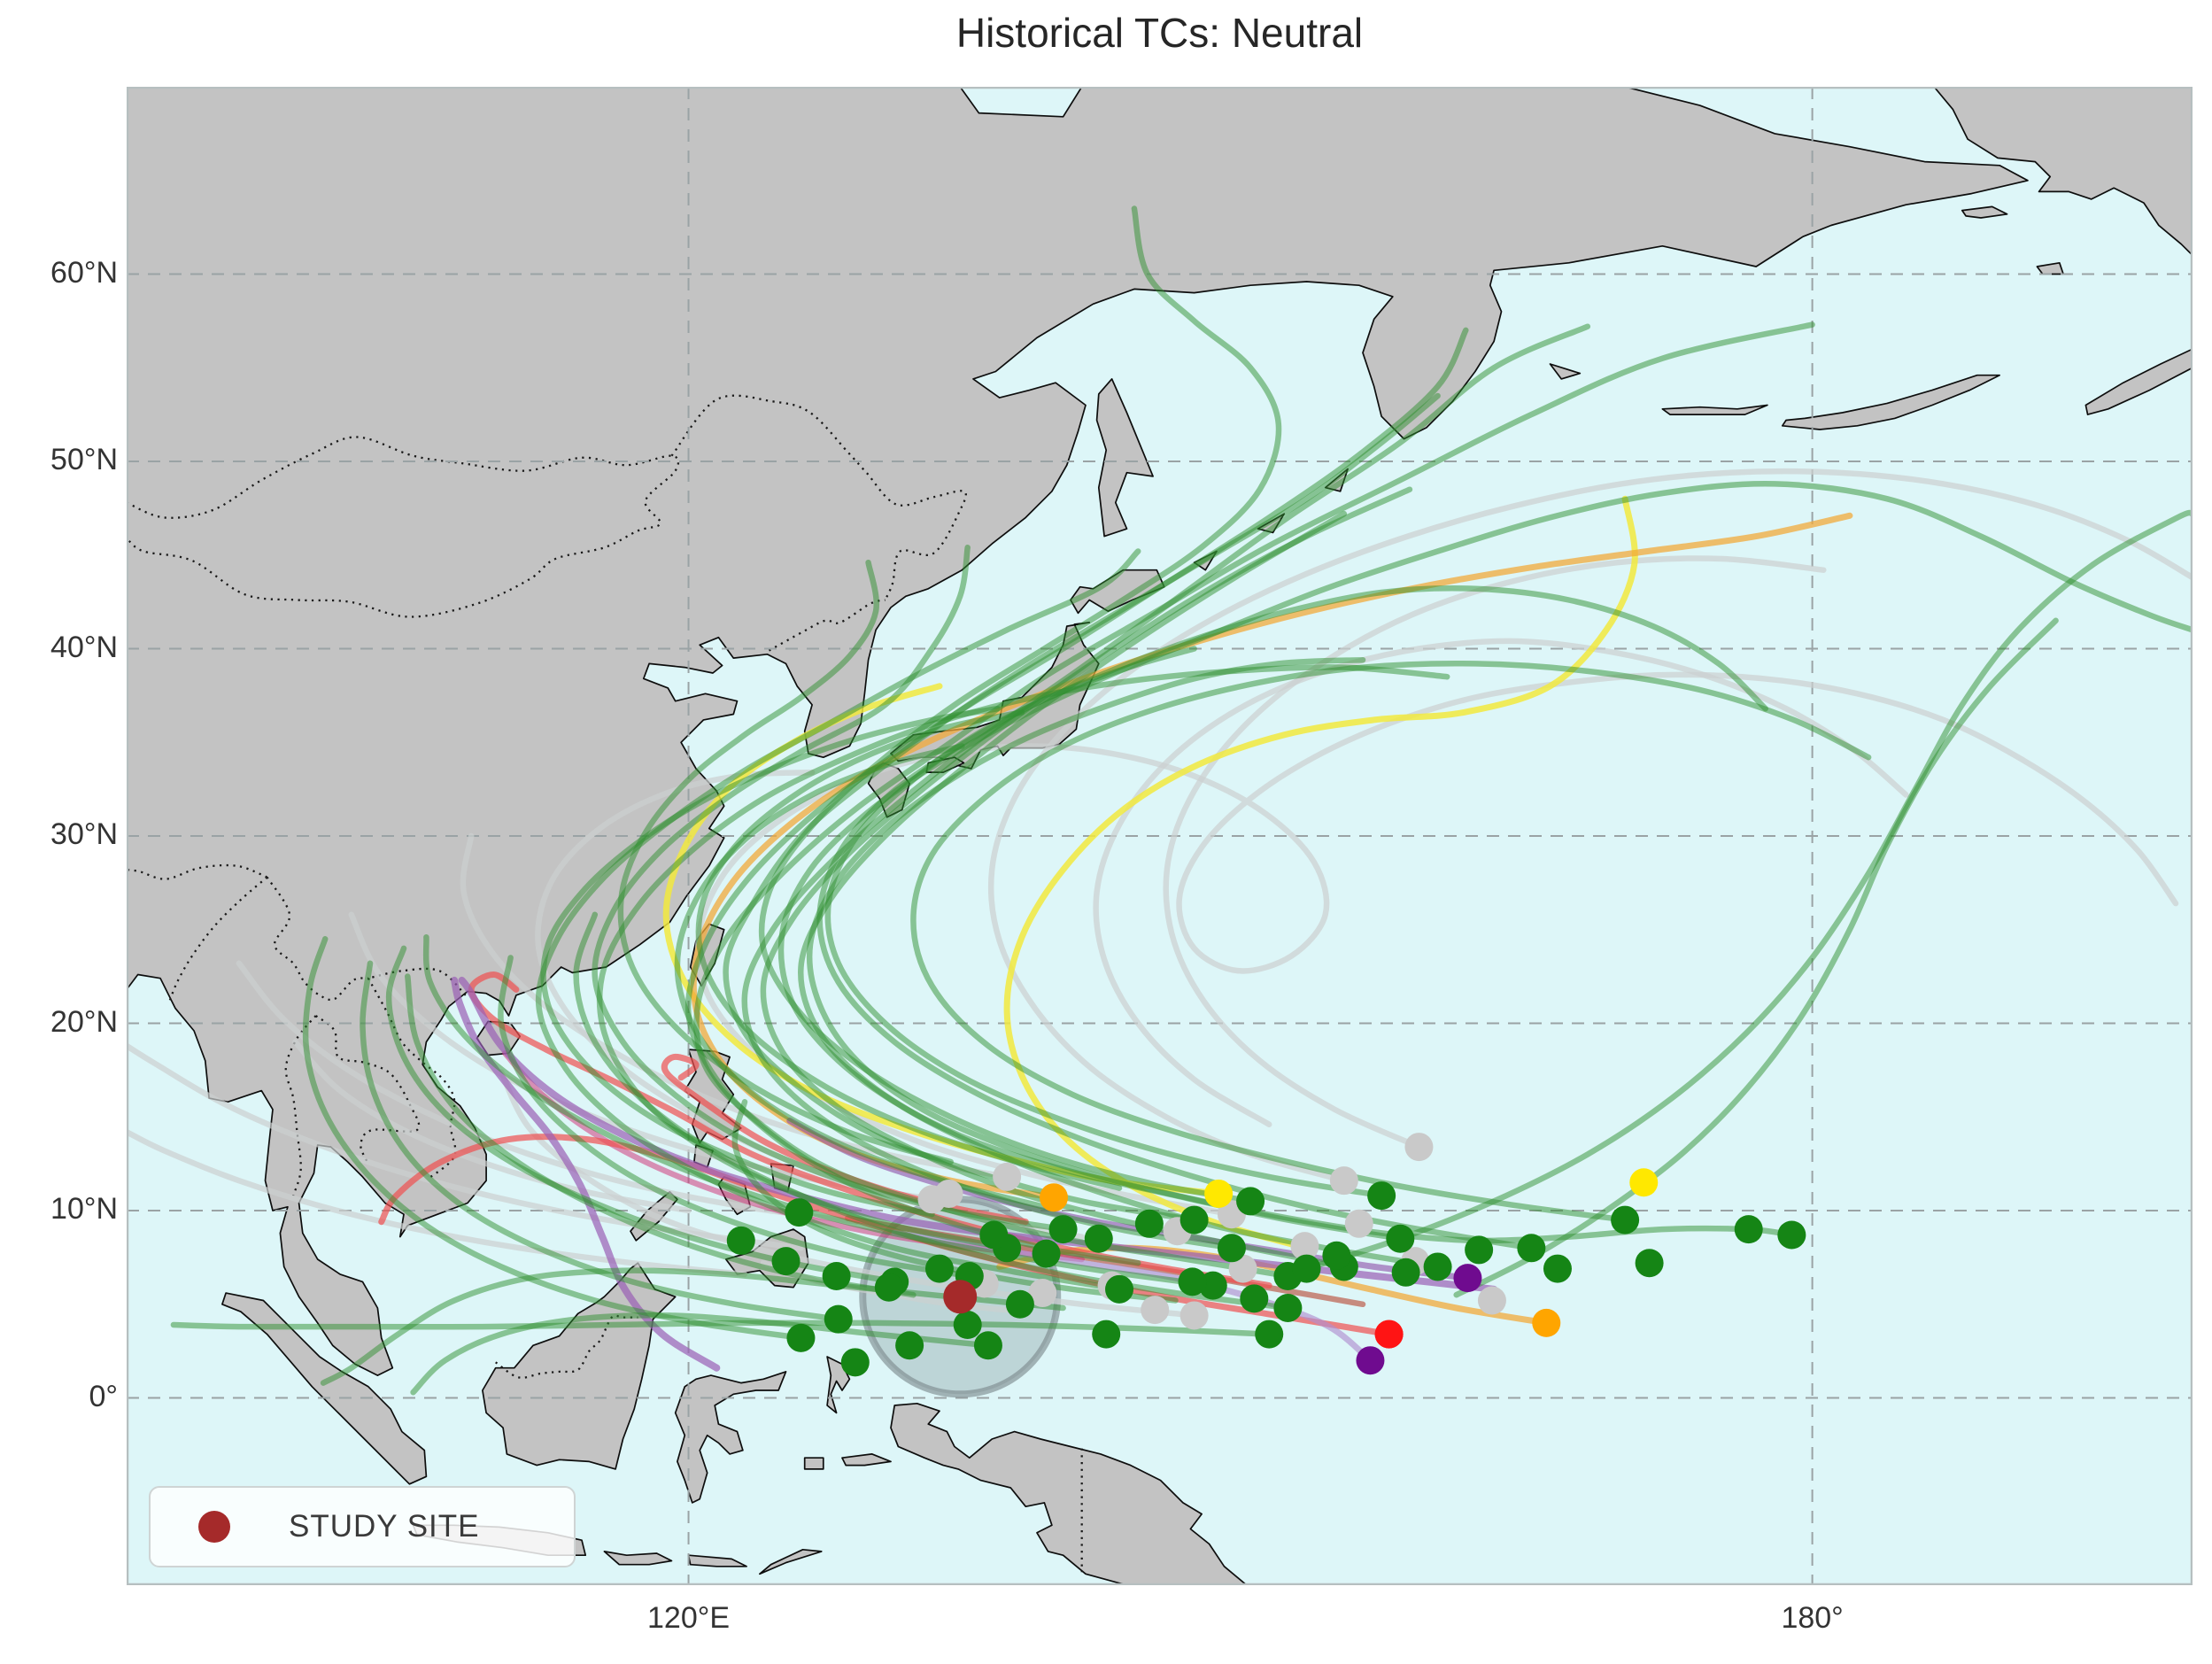 Image resolution: width=2212 pixels, height=1664 pixels. Describe the element at coordinates (791, 1561) in the screenshot. I see `land-timor` at that location.